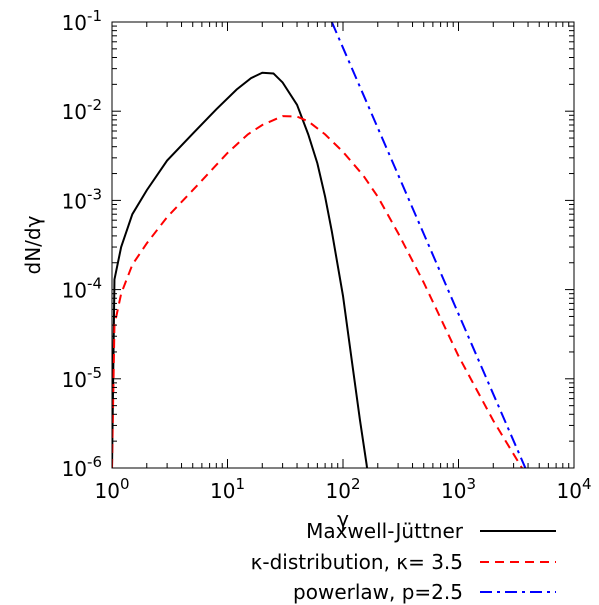  What do you see at coordinates (112, 489) in the screenshot?
I see `x-tick-label: 10⁰` at bounding box center [112, 489].